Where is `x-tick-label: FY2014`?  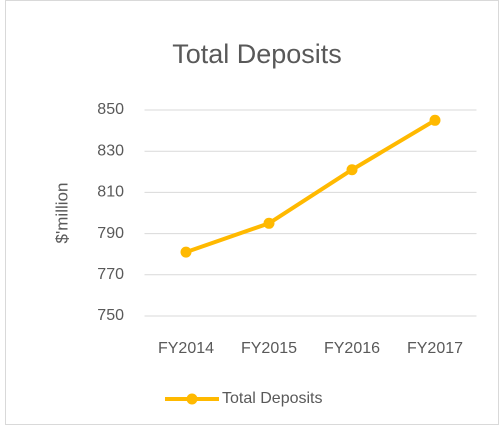
x-tick-label: FY2014 is located at coordinates (186, 348).